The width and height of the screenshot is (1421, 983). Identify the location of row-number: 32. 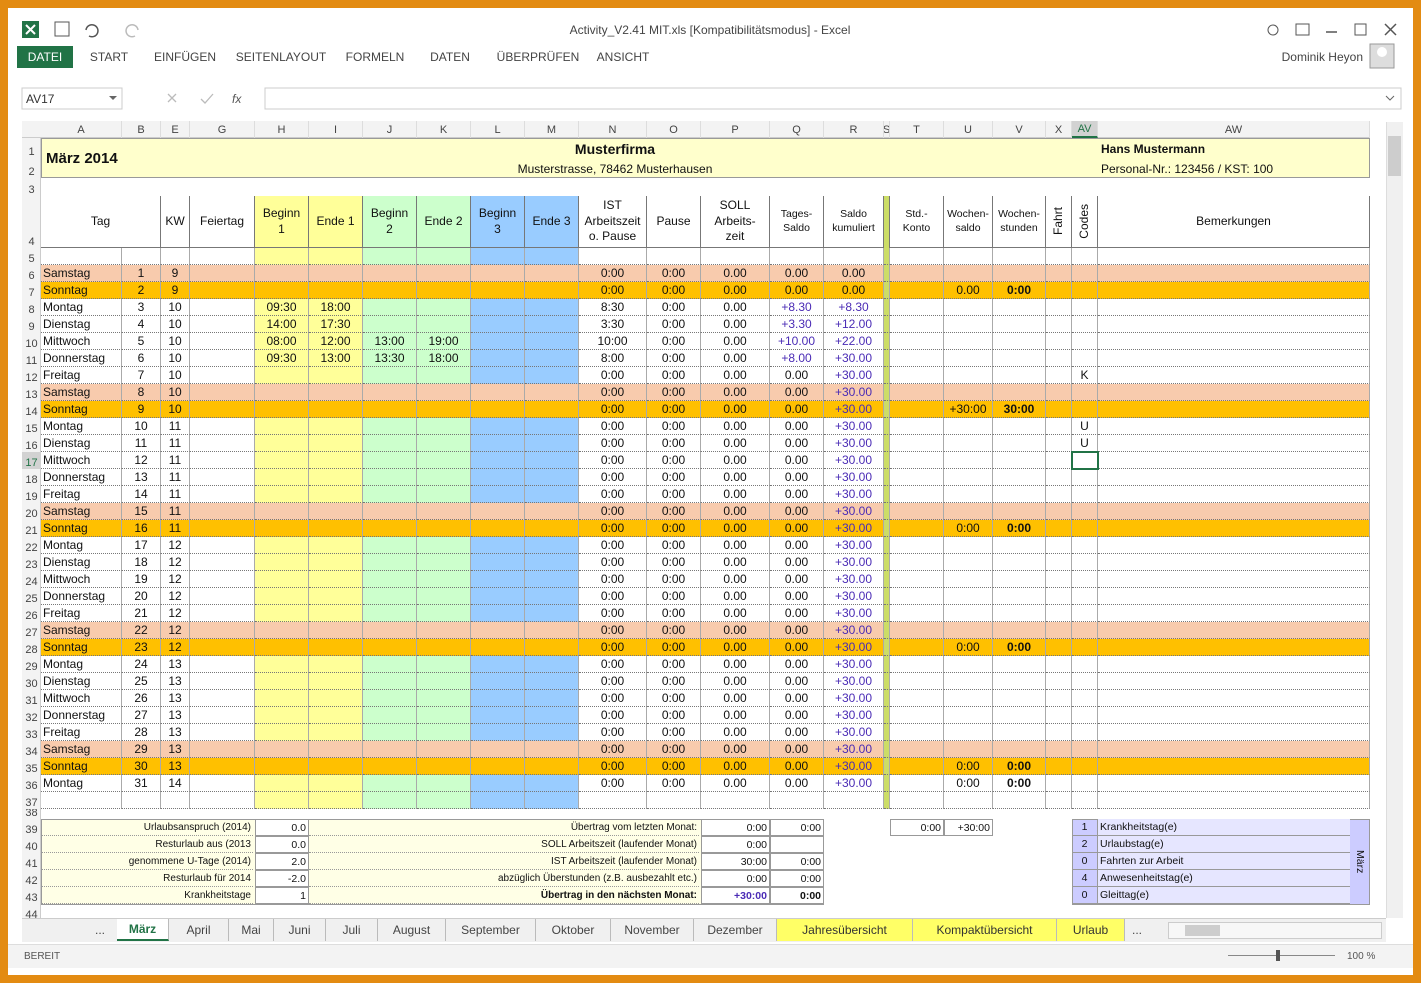
(31, 718).